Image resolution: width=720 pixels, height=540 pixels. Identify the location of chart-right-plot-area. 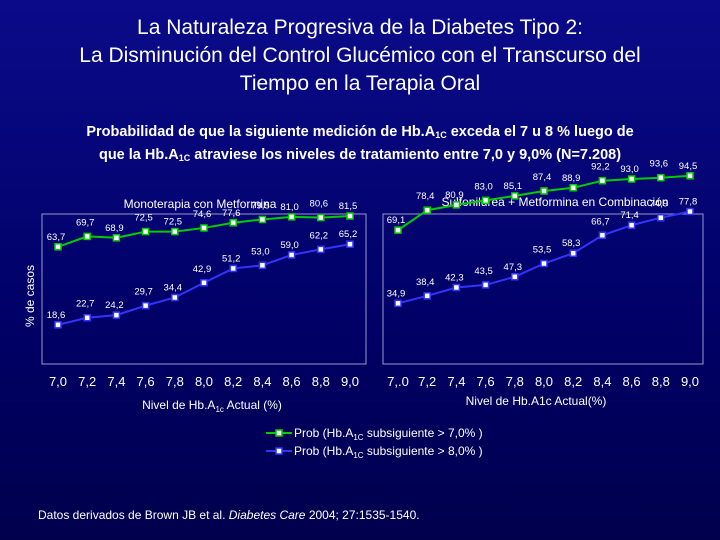
(543, 289).